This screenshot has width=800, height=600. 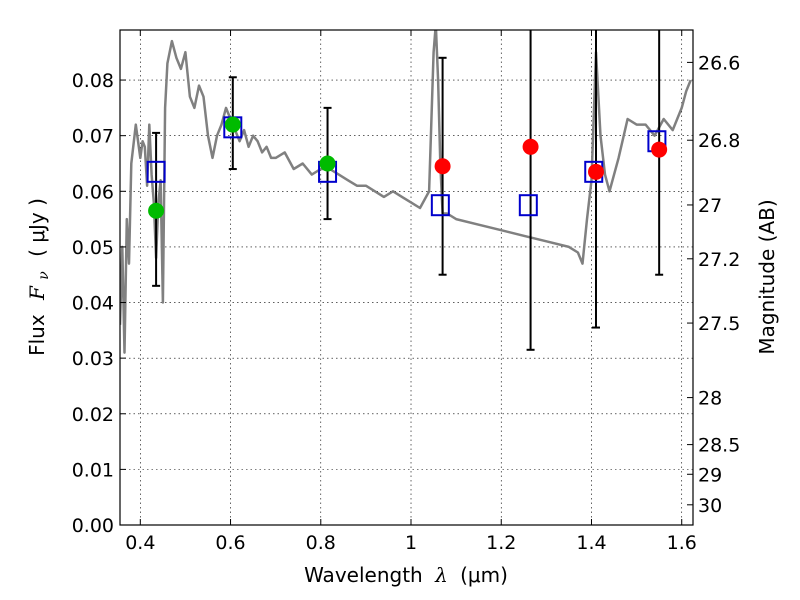 What do you see at coordinates (682, 543) in the screenshot?
I see `x-tick-label: 1.6` at bounding box center [682, 543].